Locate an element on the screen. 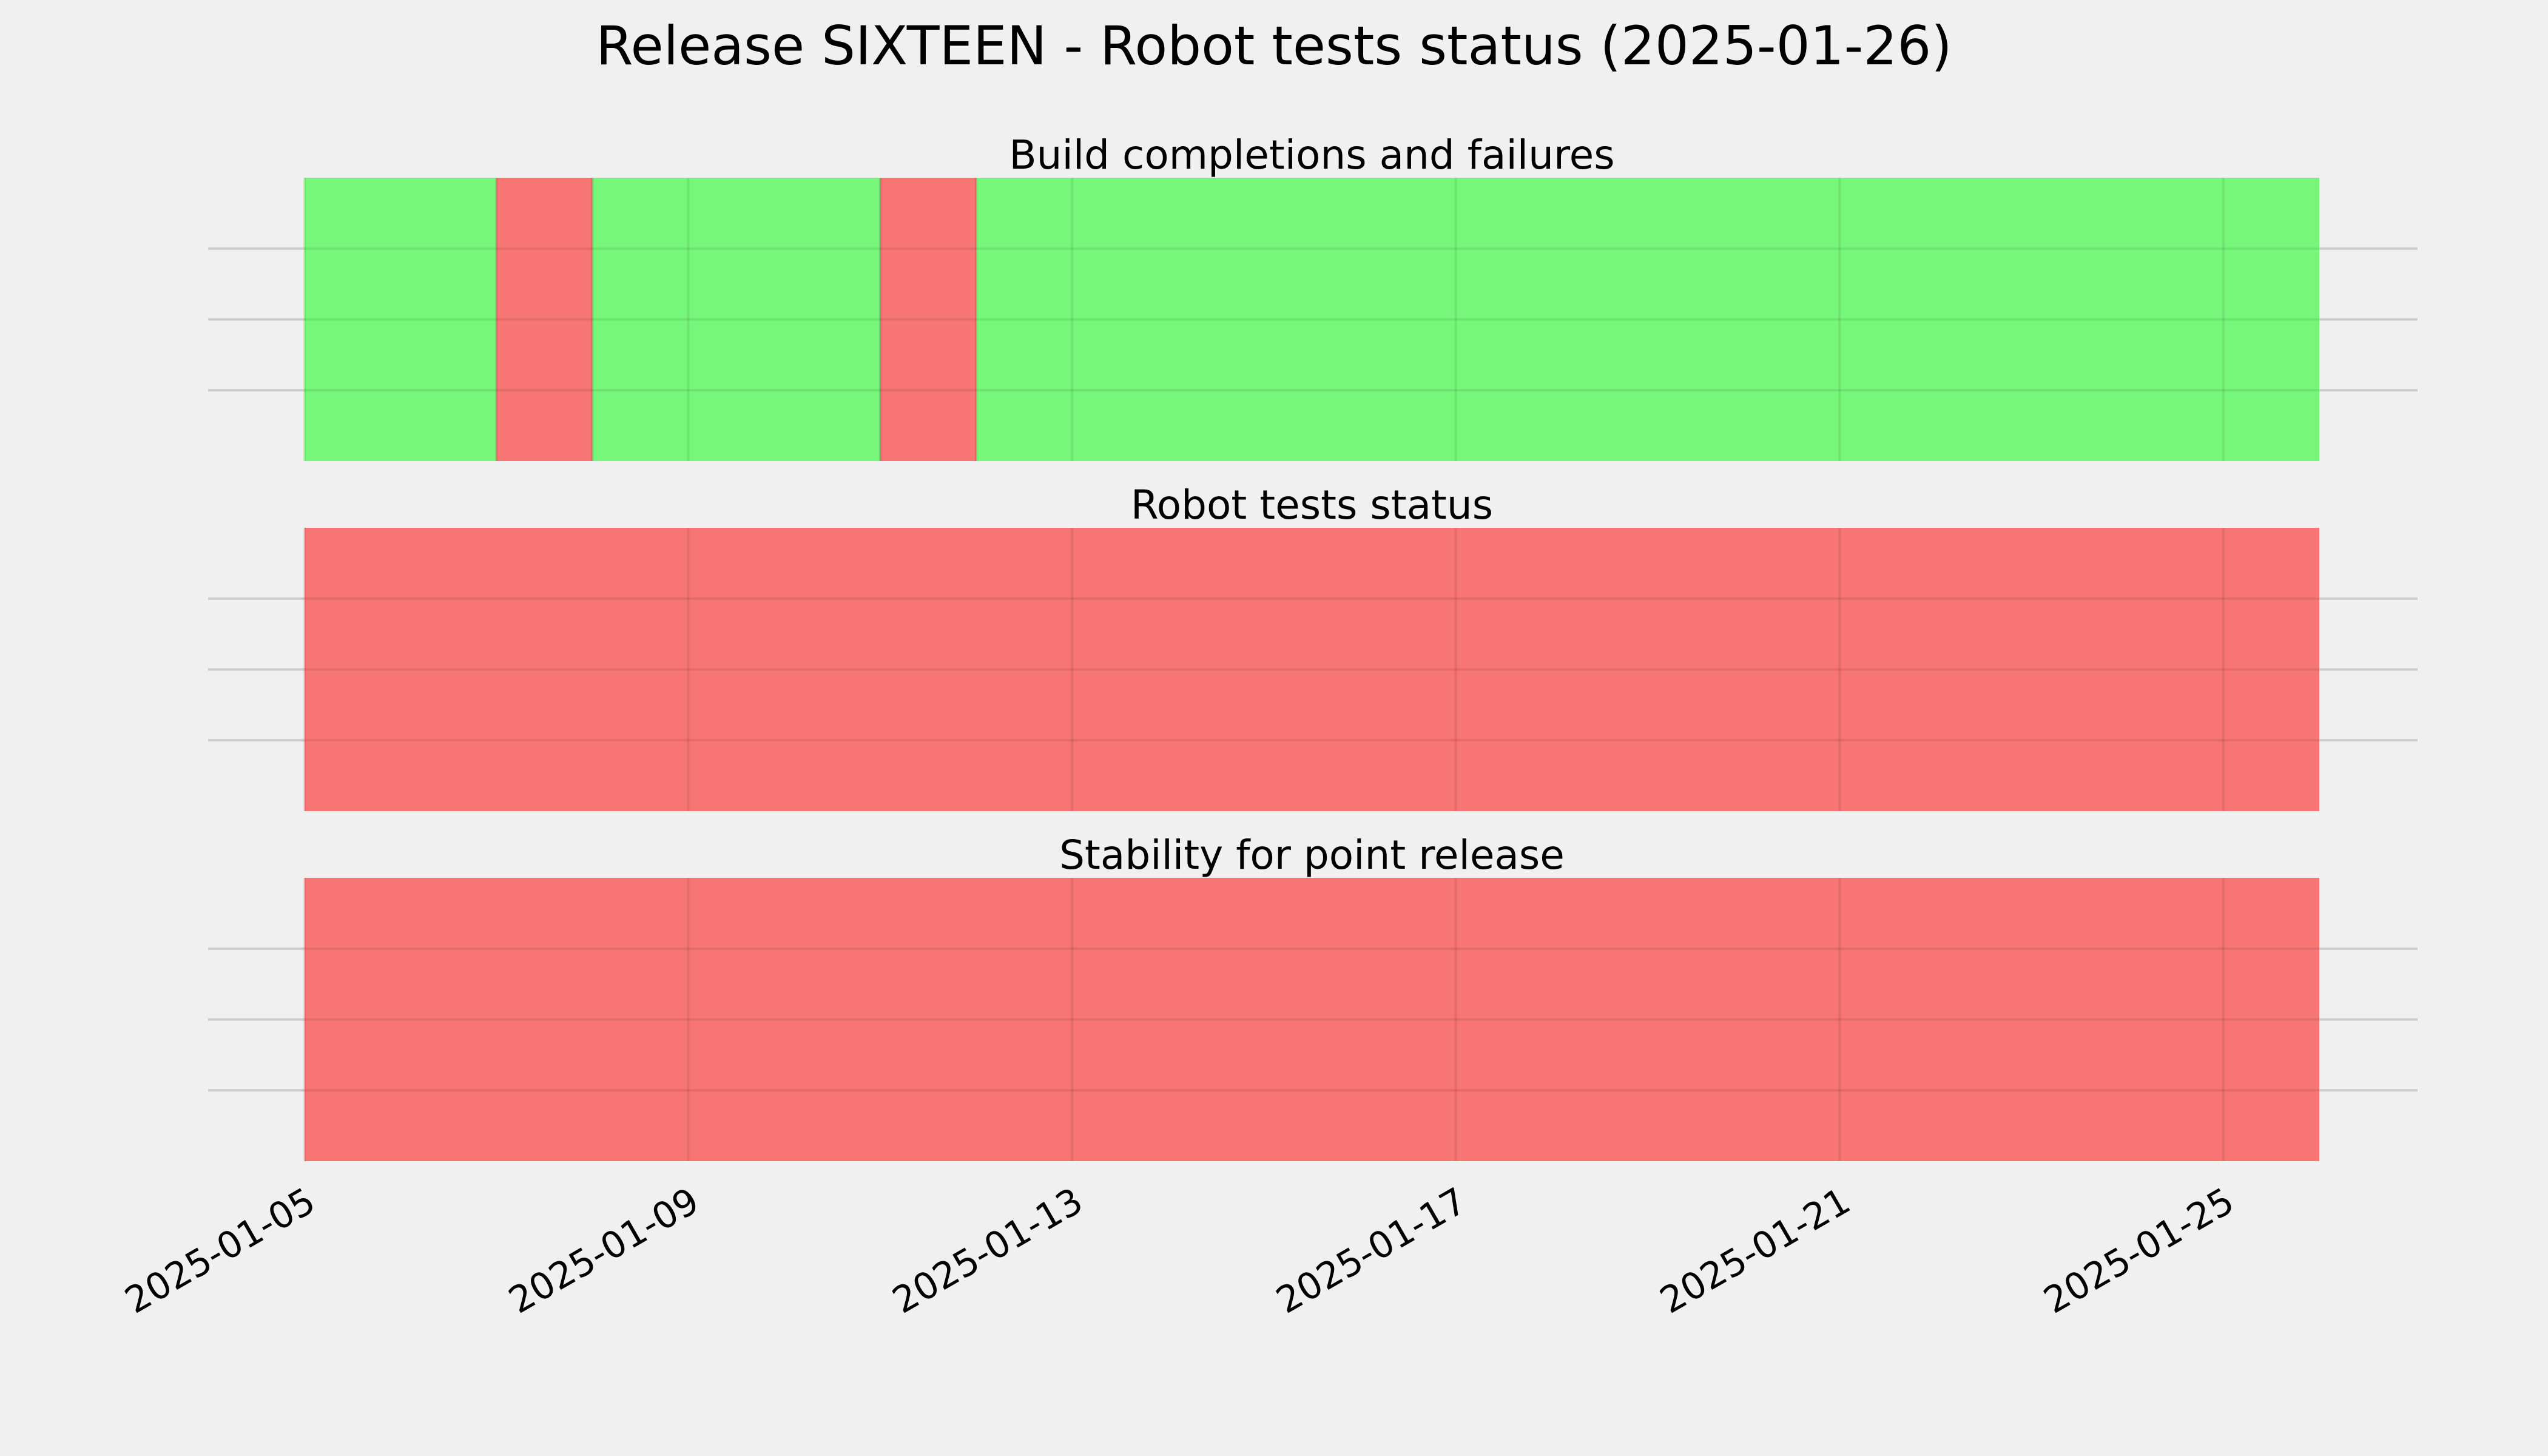 This screenshot has width=2548, height=1456. panel-title: Robot tests status is located at coordinates (1312, 505).